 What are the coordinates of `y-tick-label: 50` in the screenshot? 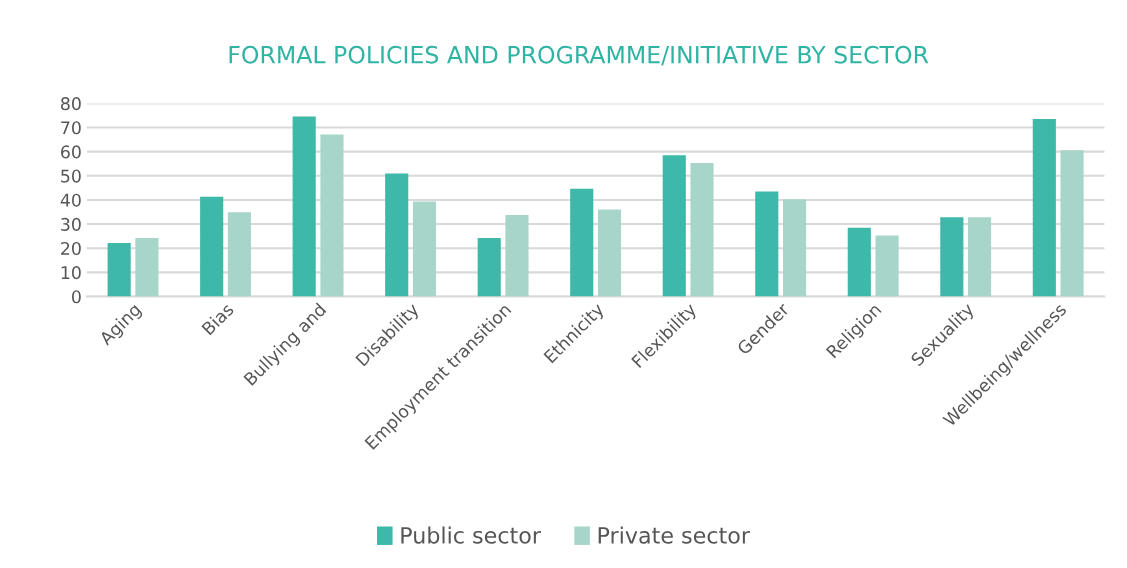 It's located at (71, 176).